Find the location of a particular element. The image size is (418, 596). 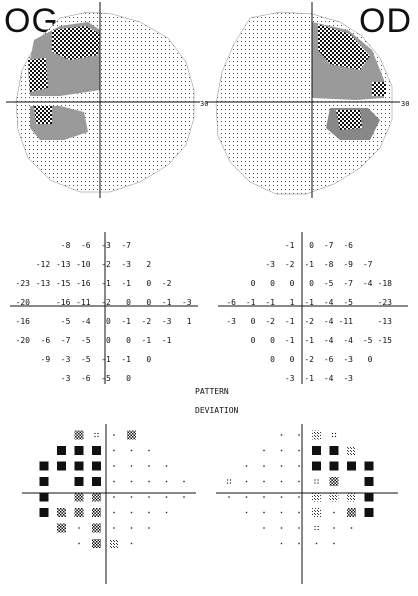

pattern-deviation-left is located at coordinates (112, 489).